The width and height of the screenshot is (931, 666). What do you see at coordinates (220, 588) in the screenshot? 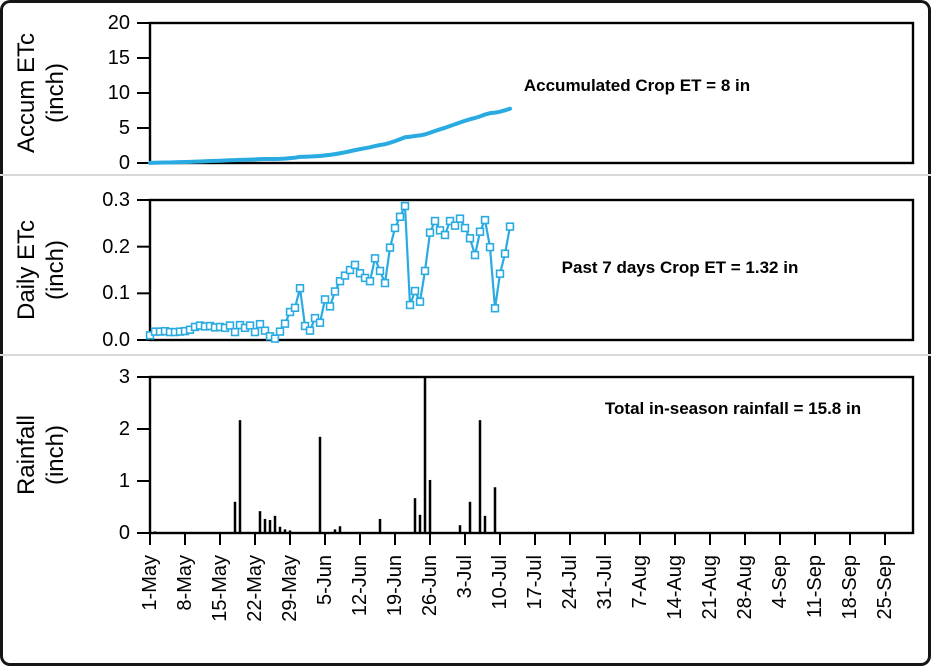
I see `x-tick-label: 15-May` at bounding box center [220, 588].